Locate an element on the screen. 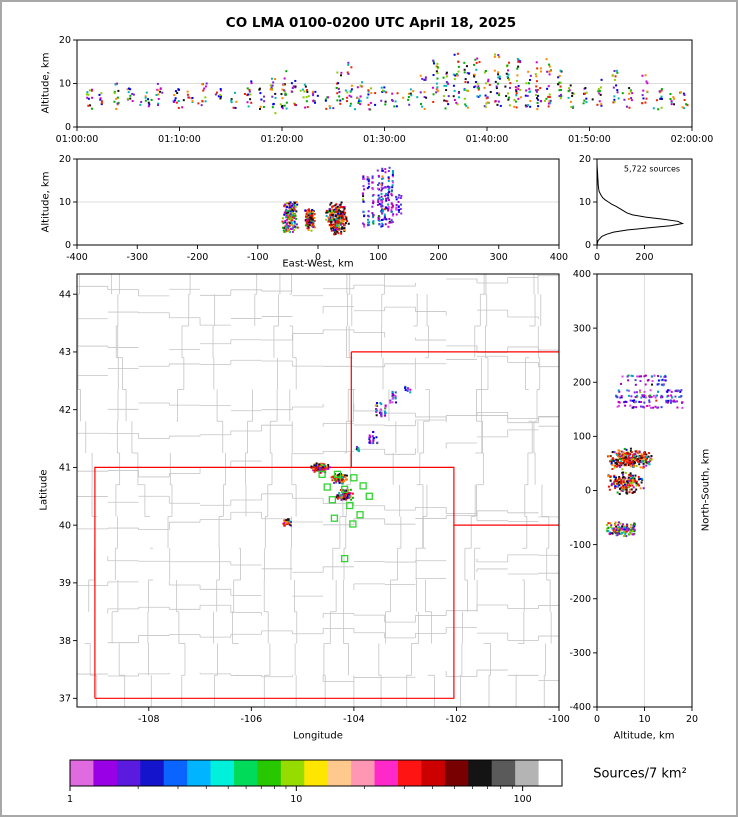  svg-text: -102 is located at coordinates (457, 719).